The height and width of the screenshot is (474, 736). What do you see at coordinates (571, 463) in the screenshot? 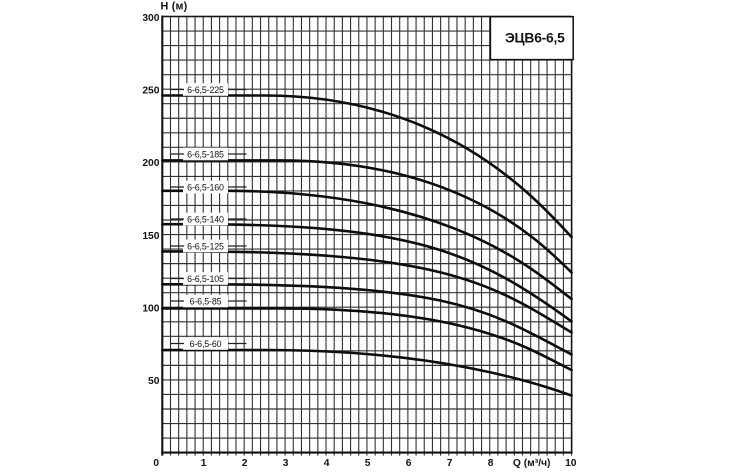
I see `svg-text: 10` at bounding box center [571, 463].